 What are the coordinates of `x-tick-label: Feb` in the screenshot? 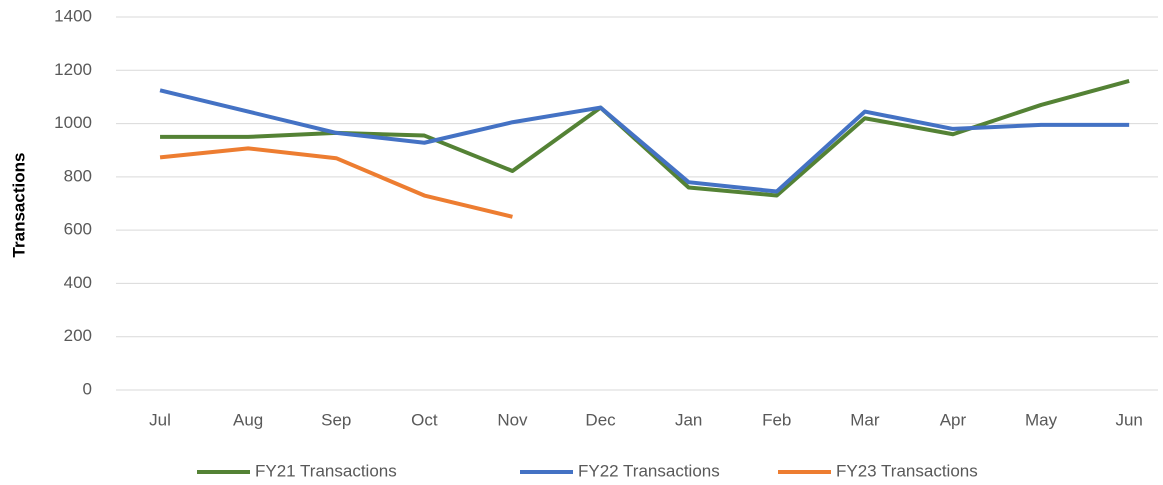 It's located at (776, 419).